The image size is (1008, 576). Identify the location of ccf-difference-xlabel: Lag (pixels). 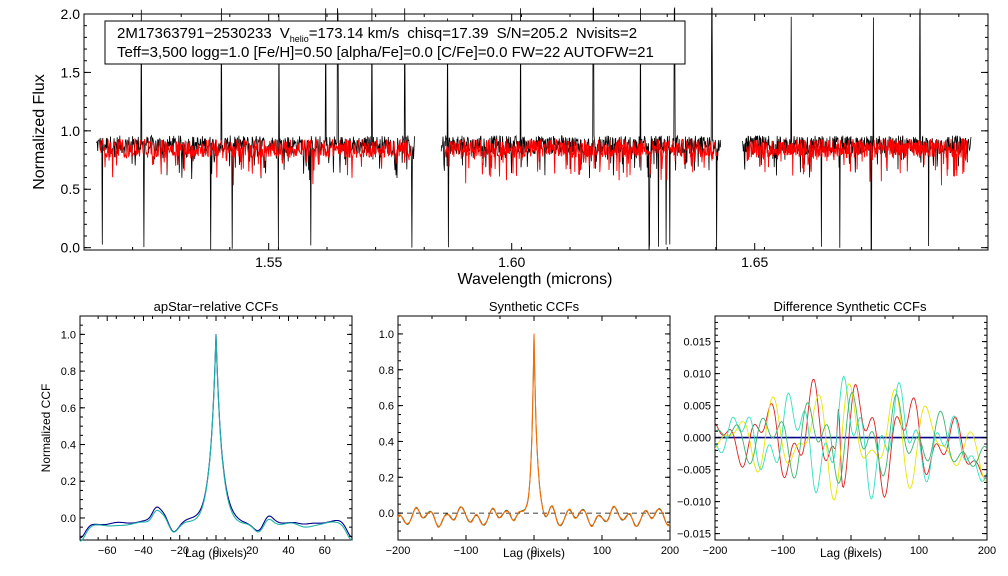
(851, 553).